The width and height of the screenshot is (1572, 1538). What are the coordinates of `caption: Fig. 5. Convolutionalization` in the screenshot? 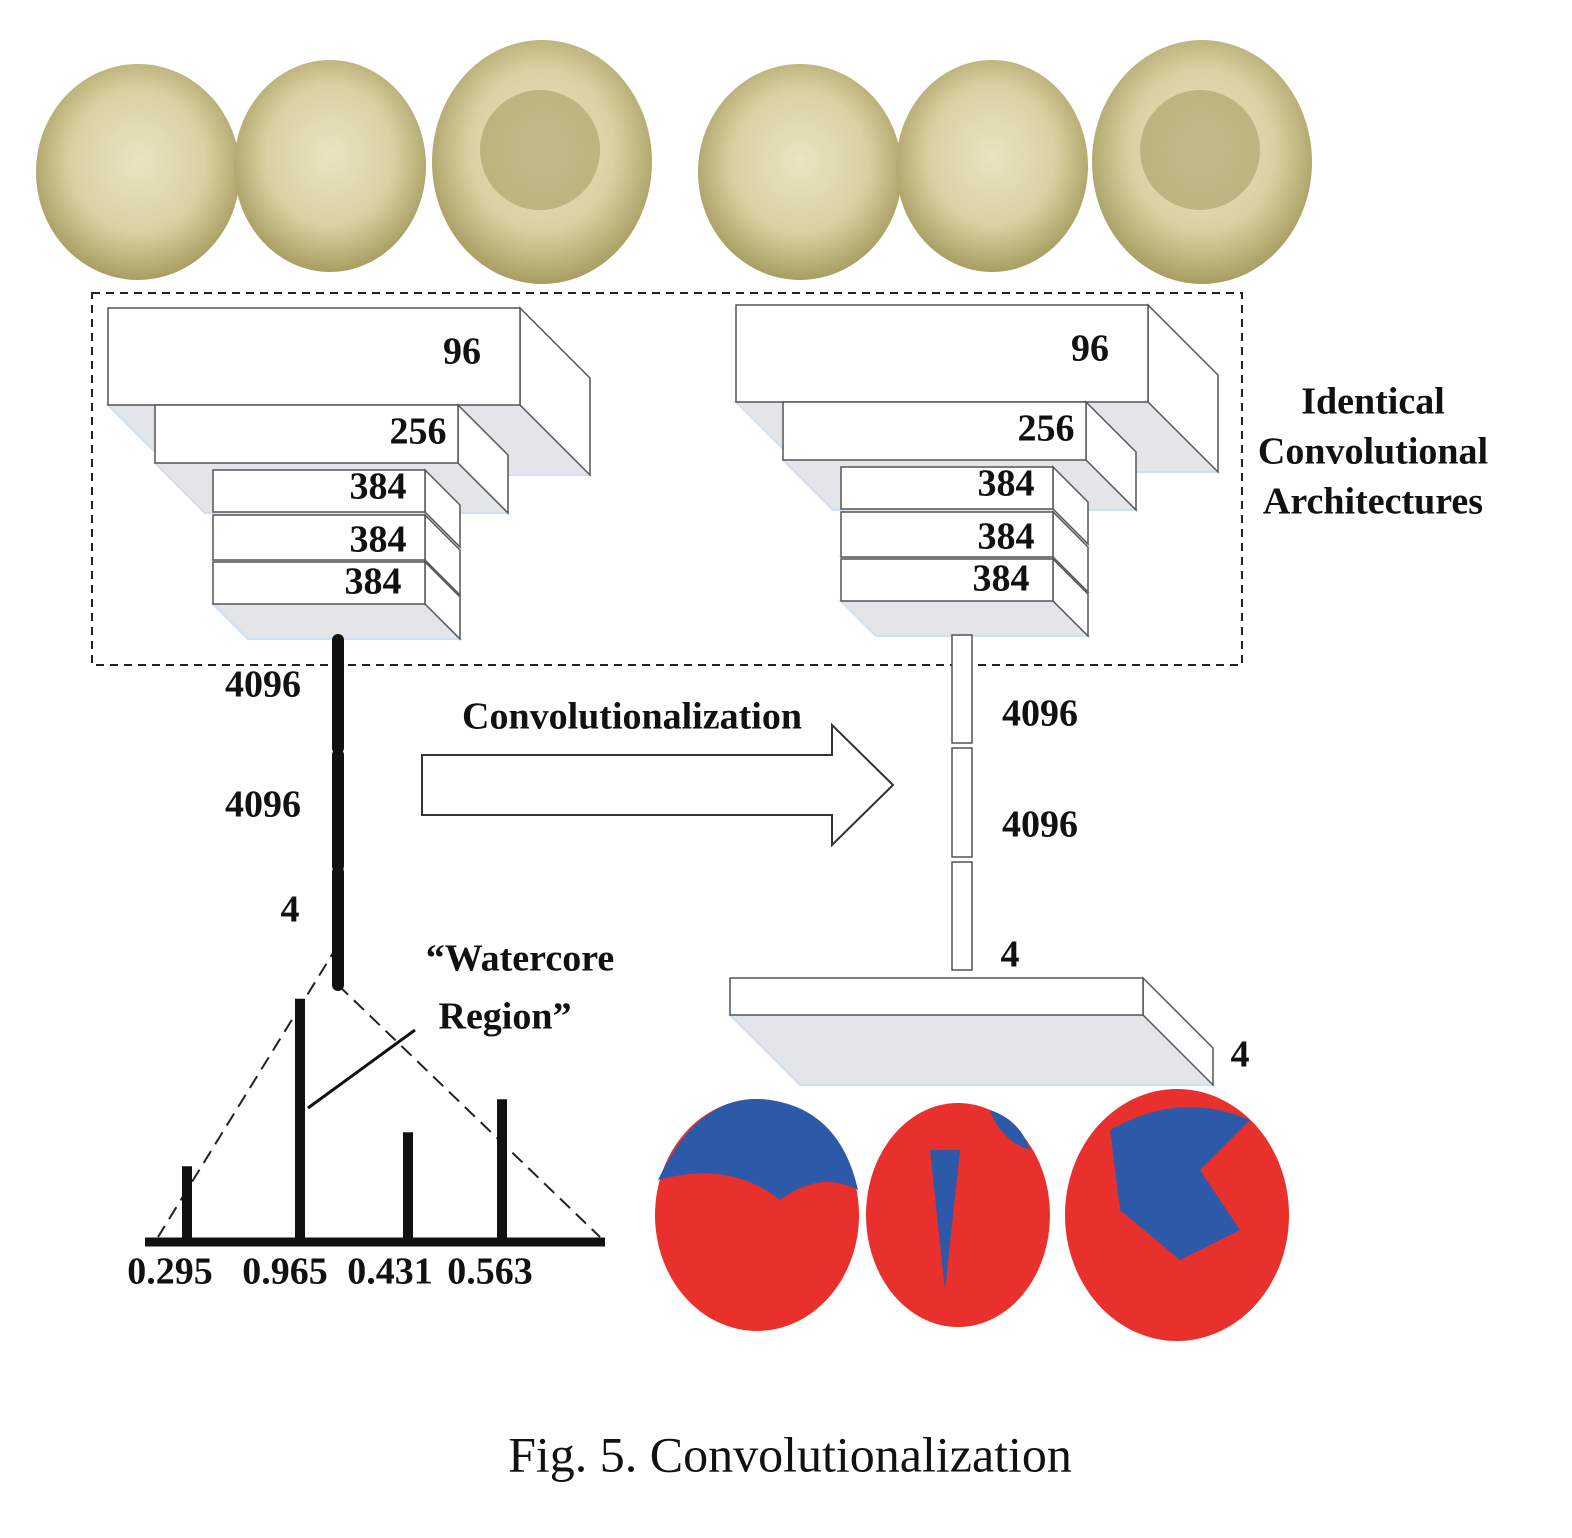 It's located at (790, 1454).